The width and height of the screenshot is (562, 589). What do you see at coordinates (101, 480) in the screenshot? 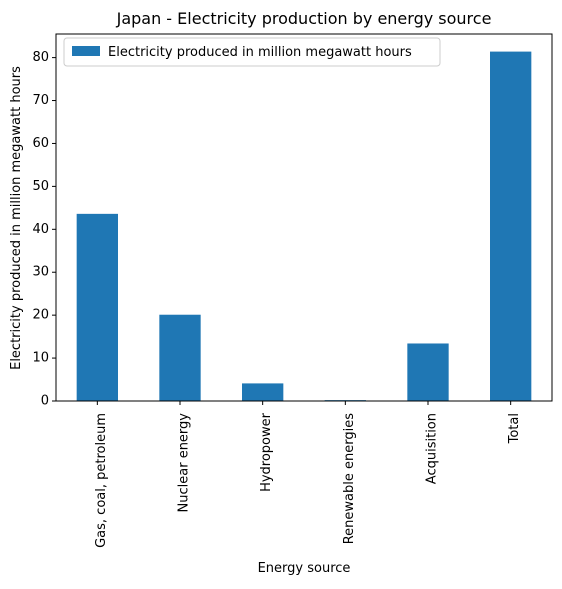
I see `x-tick-label: Gas, coal, petroleum` at bounding box center [101, 480].